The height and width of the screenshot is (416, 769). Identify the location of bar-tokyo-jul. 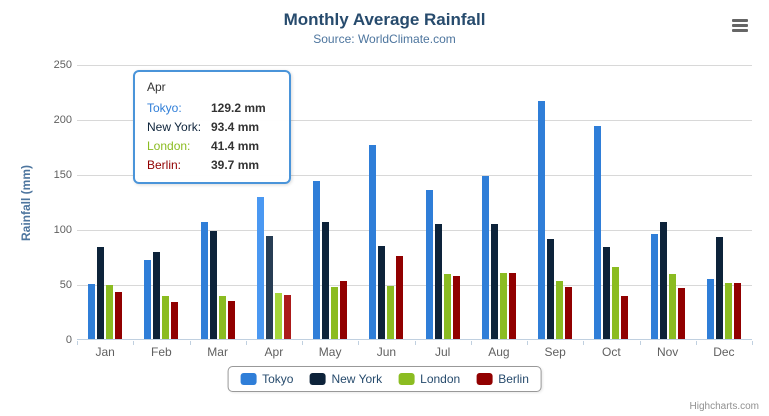
(429, 264).